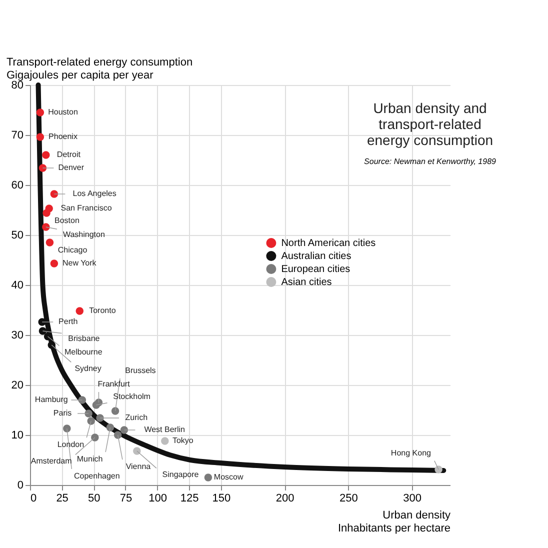 This screenshot has width=548, height=548. I want to click on annotation: Moscow, so click(229, 477).